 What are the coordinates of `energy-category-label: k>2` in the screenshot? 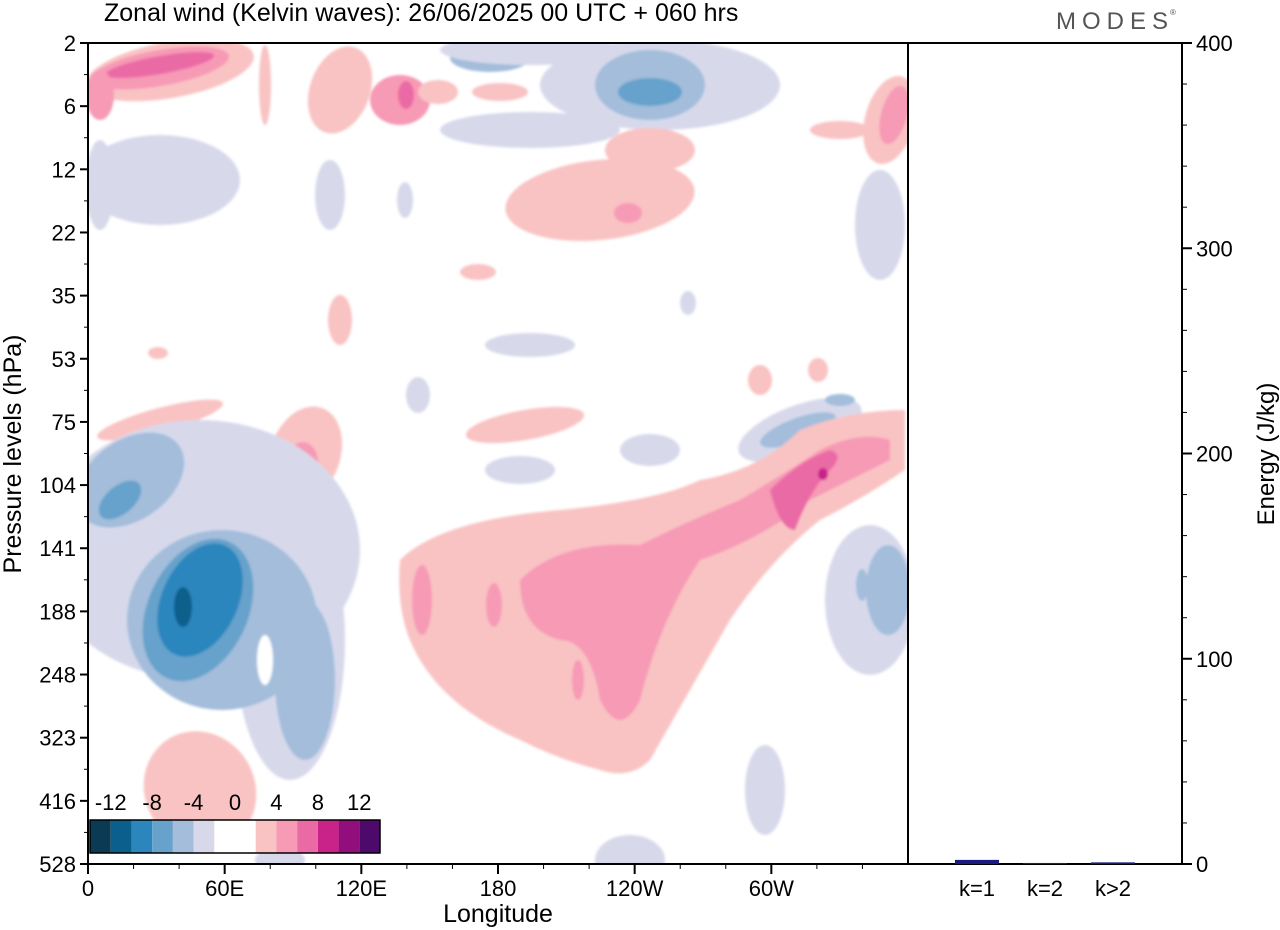 It's located at (1113, 888).